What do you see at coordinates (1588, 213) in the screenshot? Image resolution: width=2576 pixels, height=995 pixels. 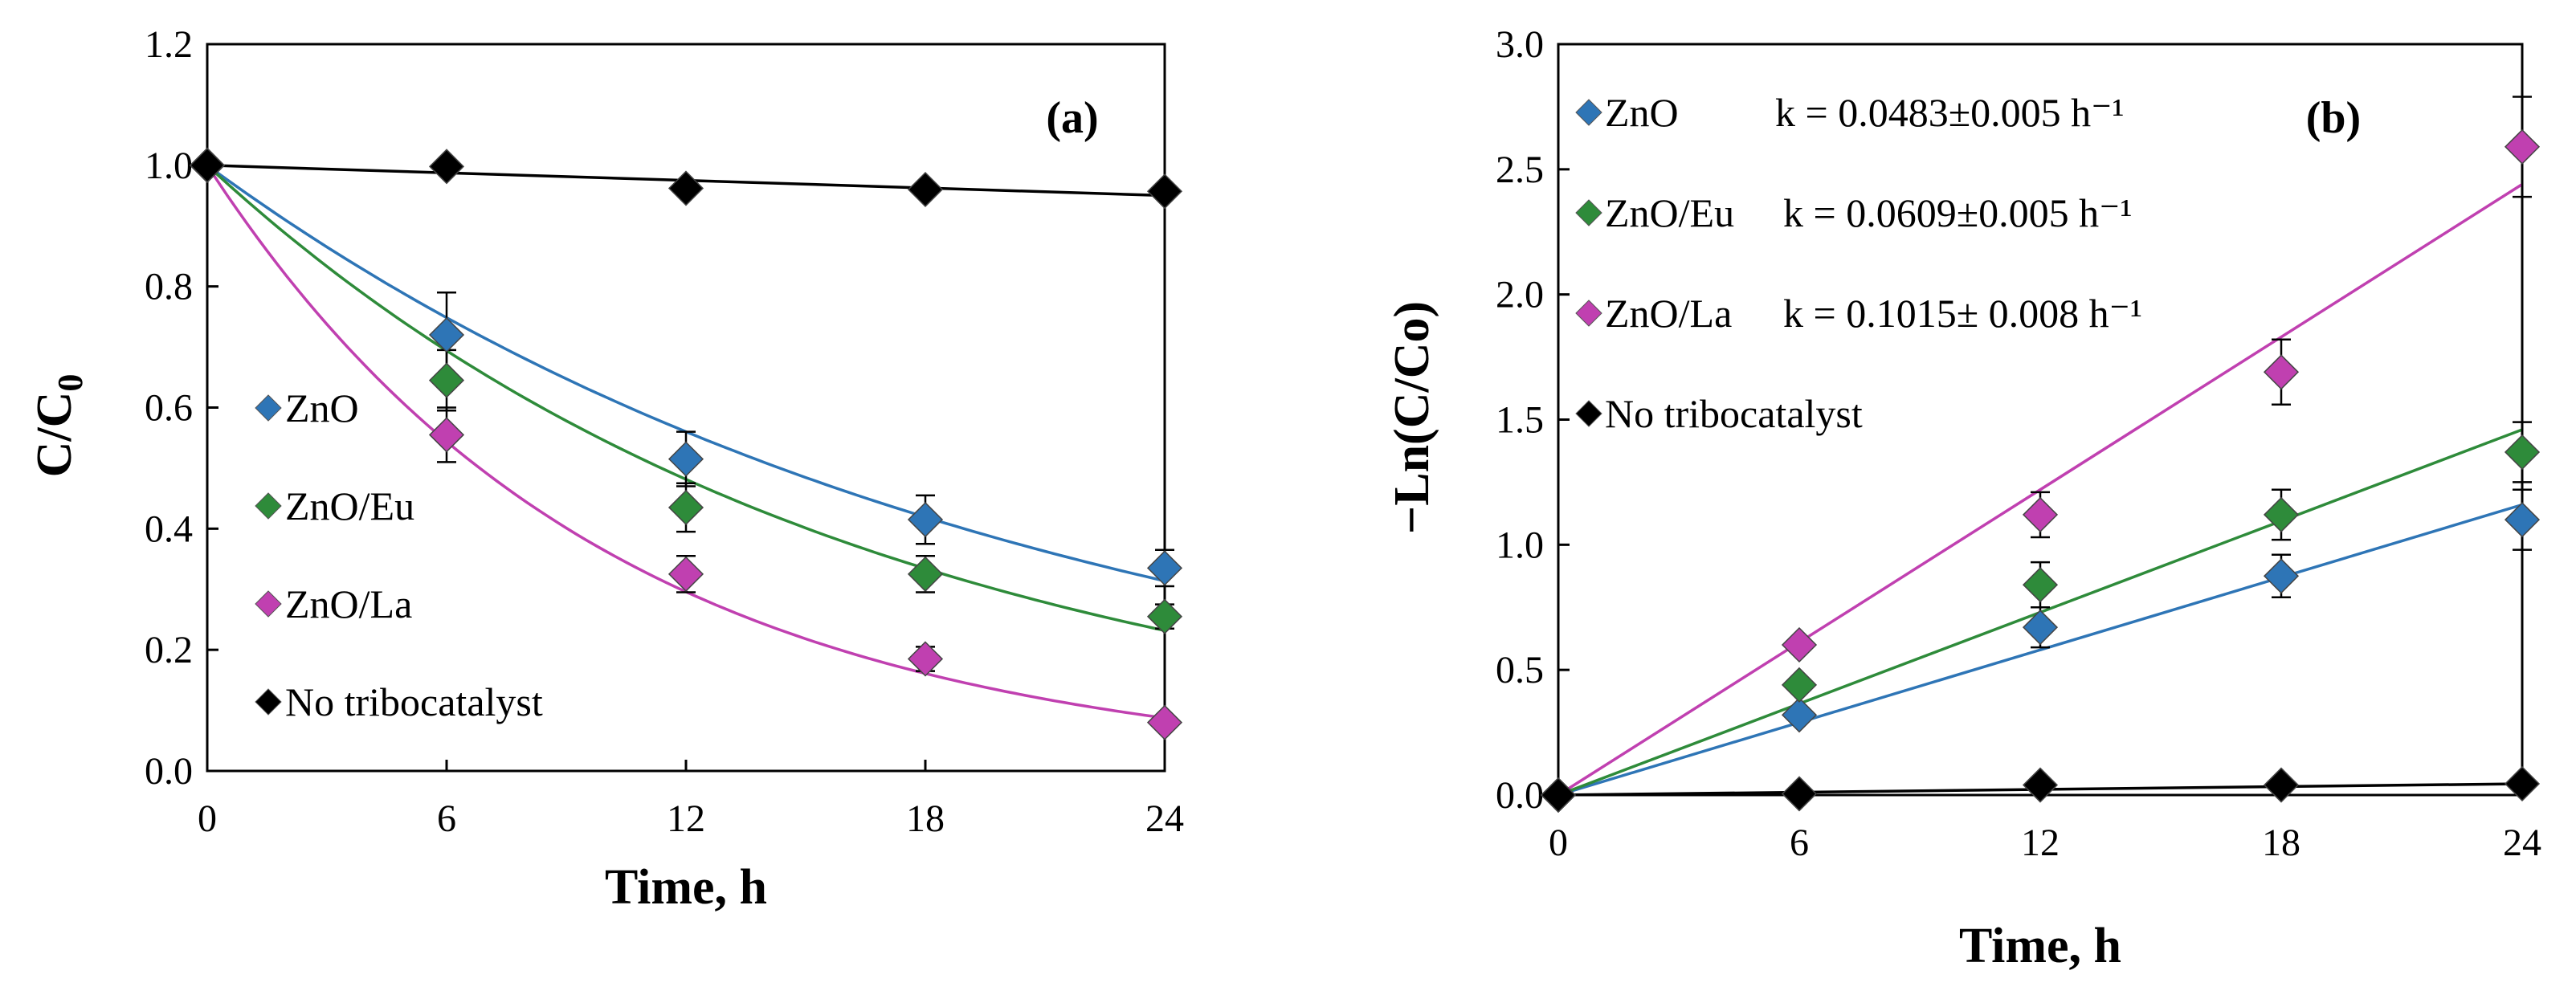 I see `legend-marker-b-zno-eu` at bounding box center [1588, 213].